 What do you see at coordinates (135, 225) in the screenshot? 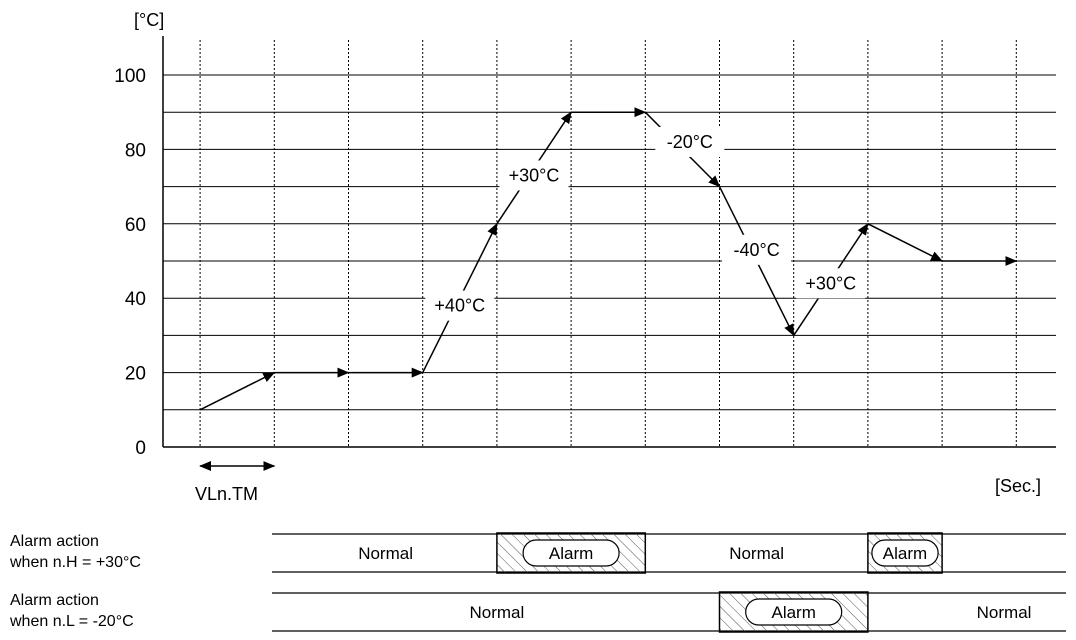
I see `y-tick-label: 60` at bounding box center [135, 225].